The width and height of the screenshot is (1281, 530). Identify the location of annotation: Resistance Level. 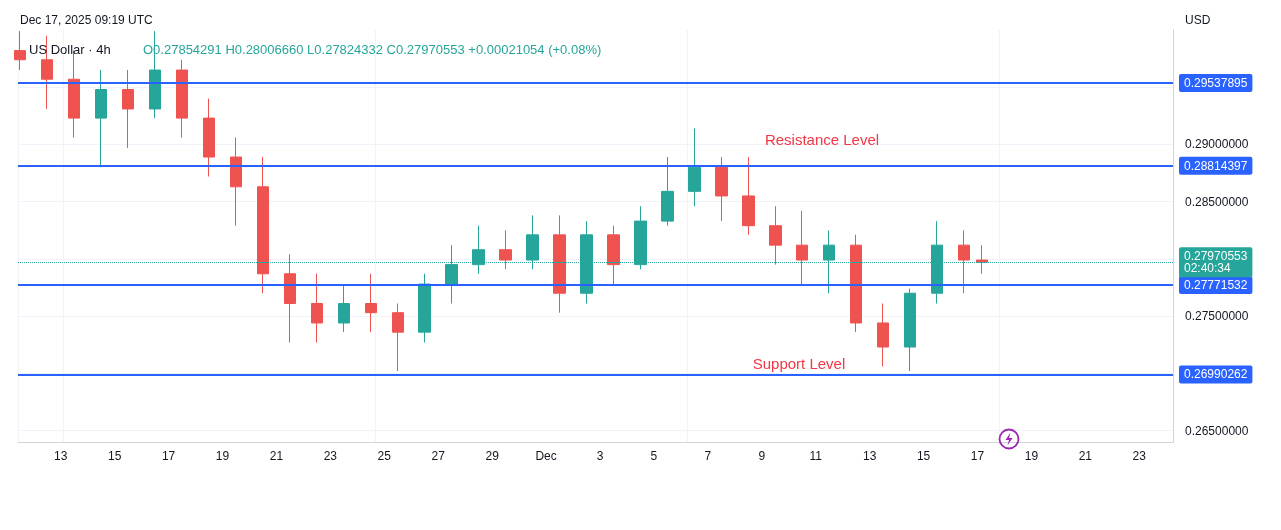
(822, 139).